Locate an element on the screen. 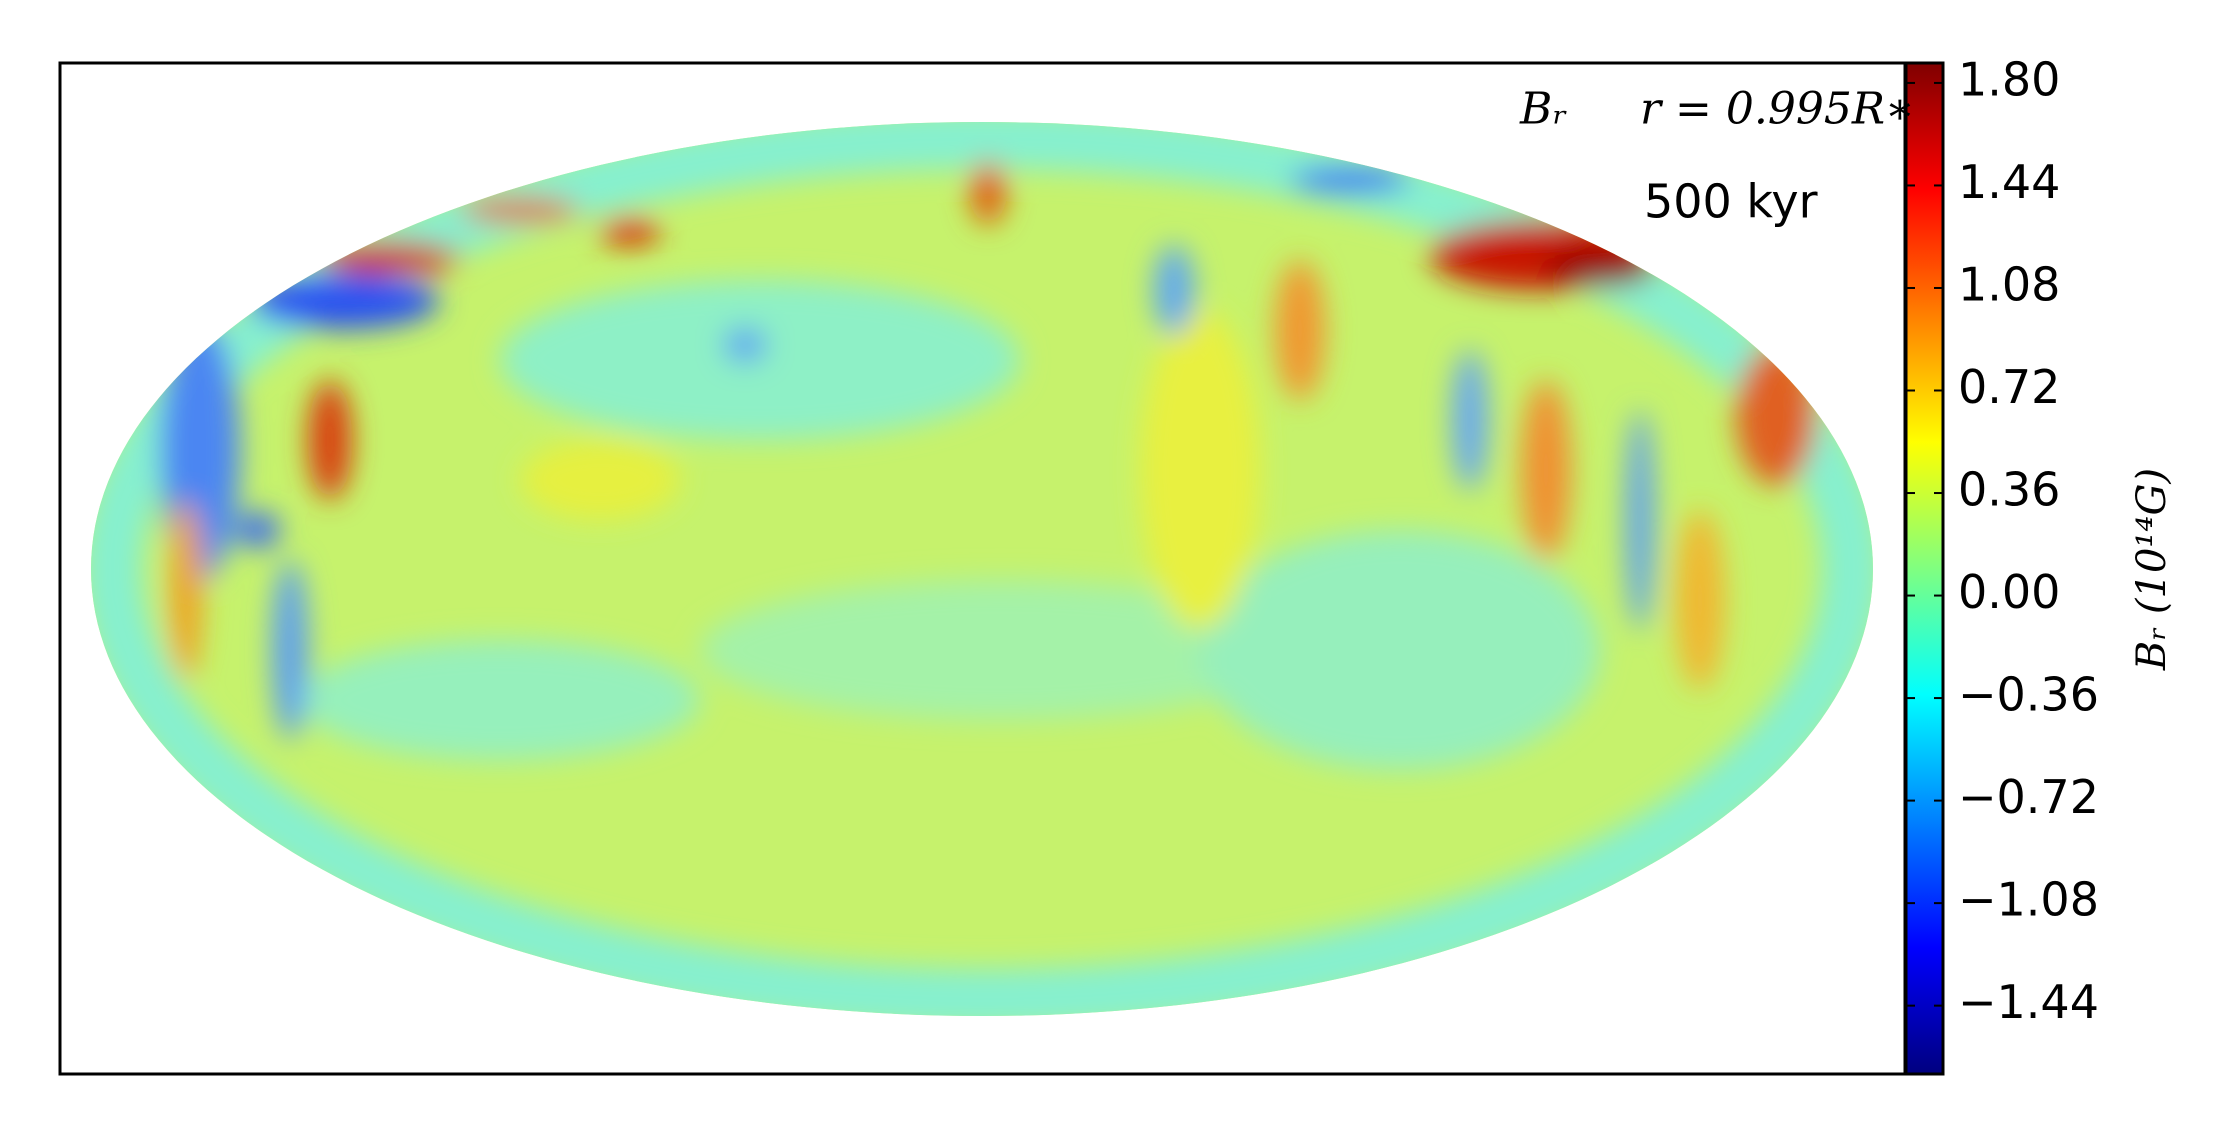  colorbar-tick-label: 1.80 is located at coordinates (2009, 79).